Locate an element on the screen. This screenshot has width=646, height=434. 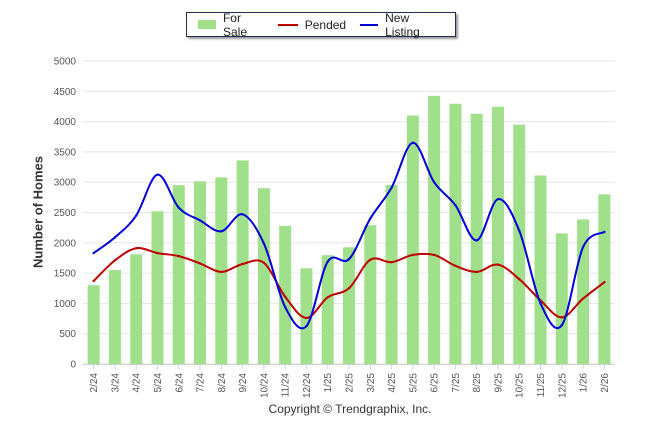
bar-for-sale-1/25 is located at coordinates (327, 309).